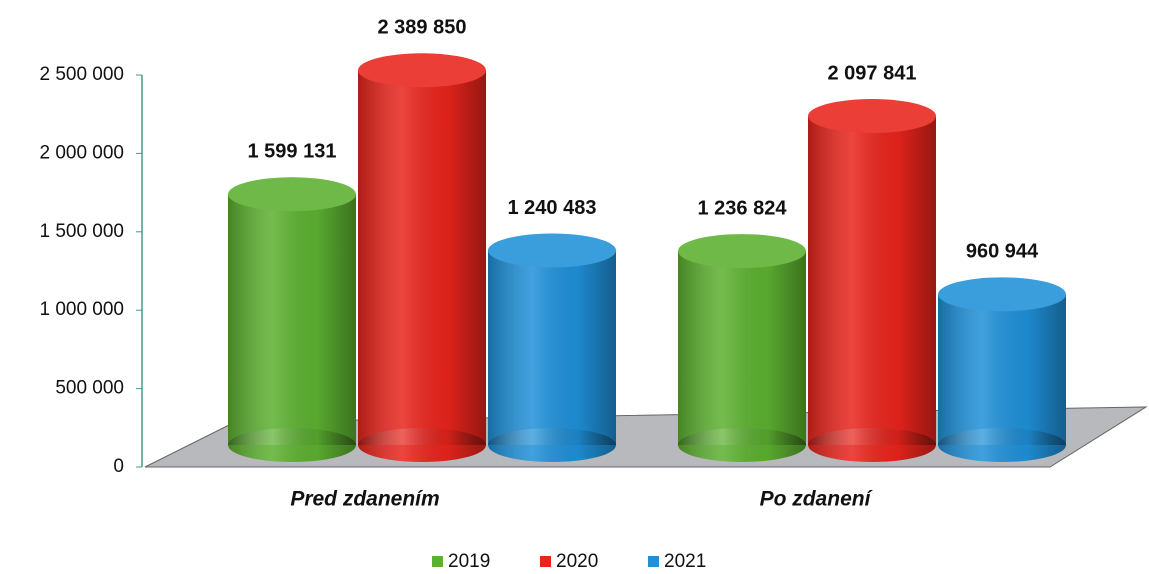 The width and height of the screenshot is (1149, 574). Describe the element at coordinates (292, 152) in the screenshot. I see `value-label: 1 599 131` at that location.